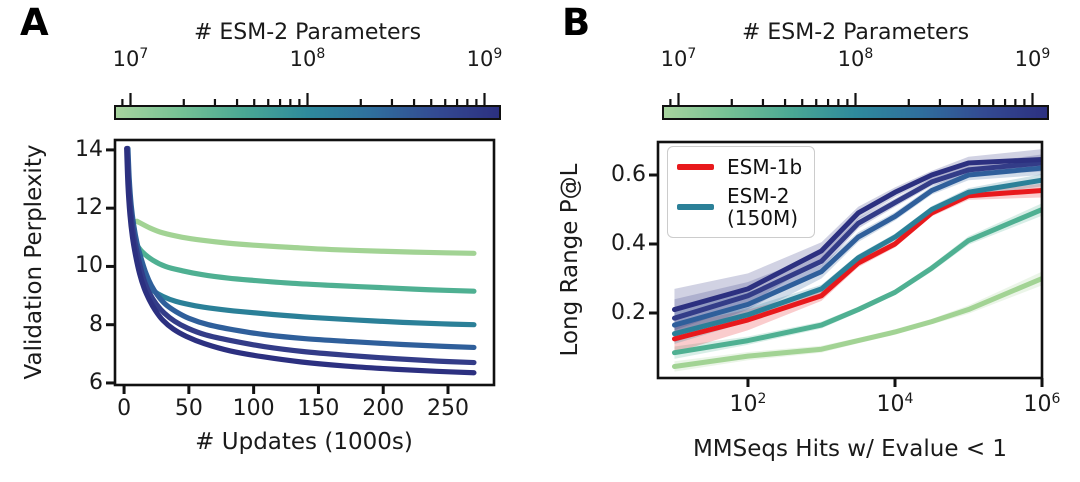 The height and width of the screenshot is (482, 1080). I want to click on y-tick-label: 8, so click(96, 324).